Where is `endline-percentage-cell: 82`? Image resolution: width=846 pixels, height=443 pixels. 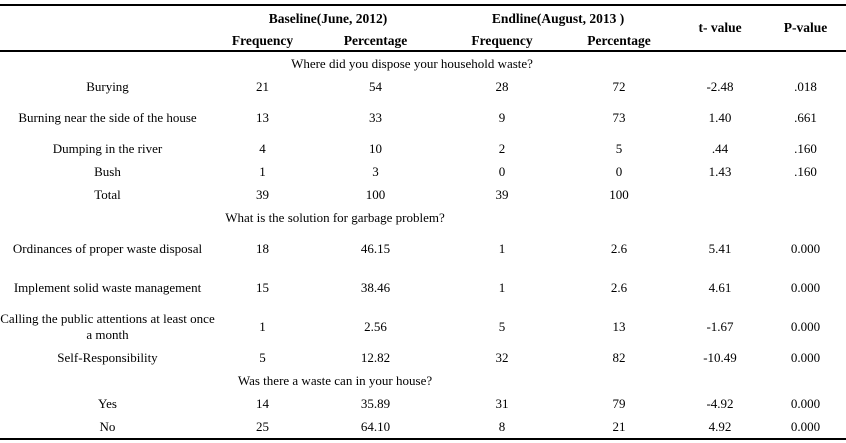
endline-percentage-cell: 82 is located at coordinates (619, 357).